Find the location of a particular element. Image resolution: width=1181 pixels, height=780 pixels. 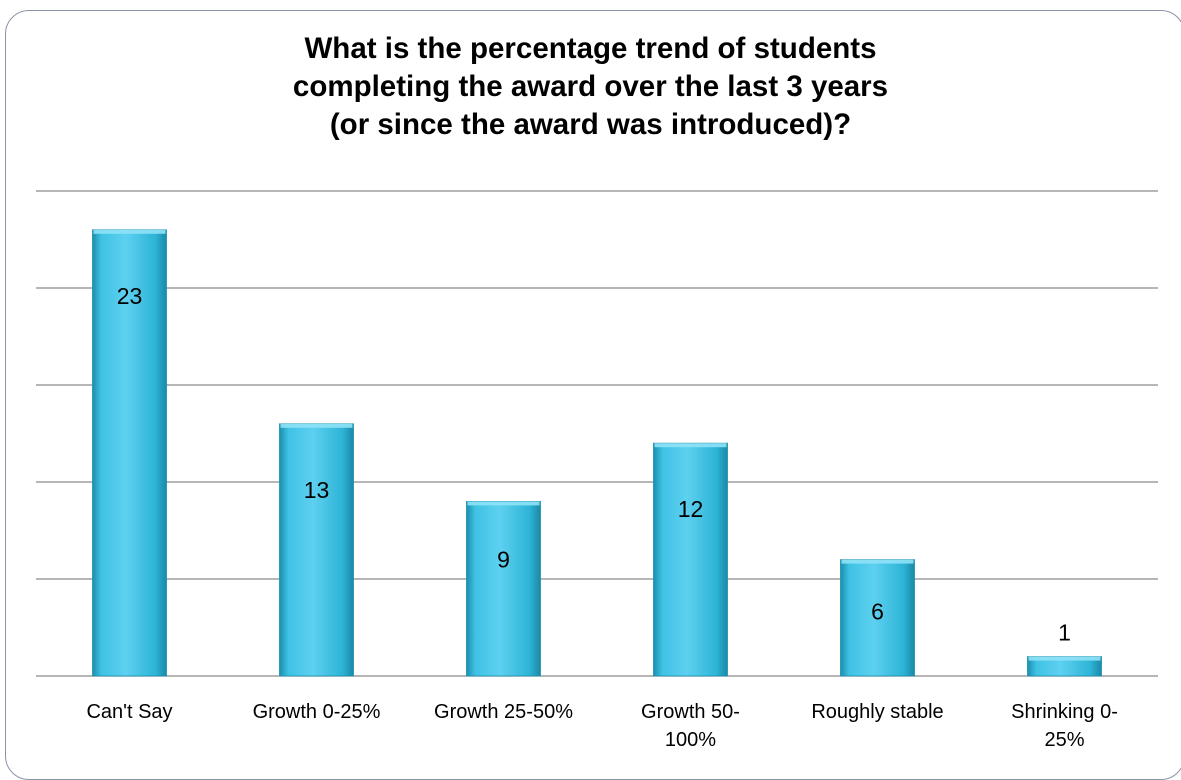

data-label-4: 12 is located at coordinates (691, 509).